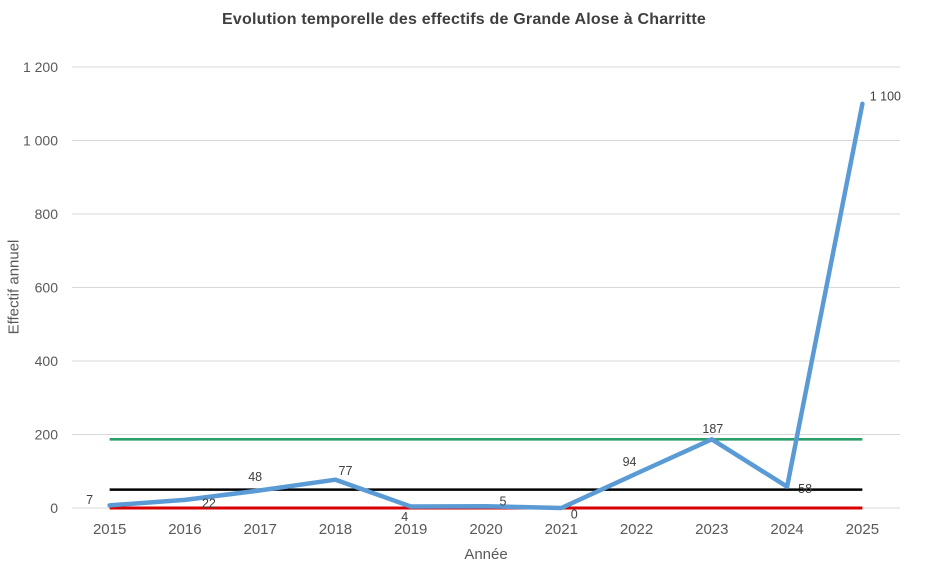  Describe the element at coordinates (404, 517) in the screenshot. I see `data-label: 4` at that location.